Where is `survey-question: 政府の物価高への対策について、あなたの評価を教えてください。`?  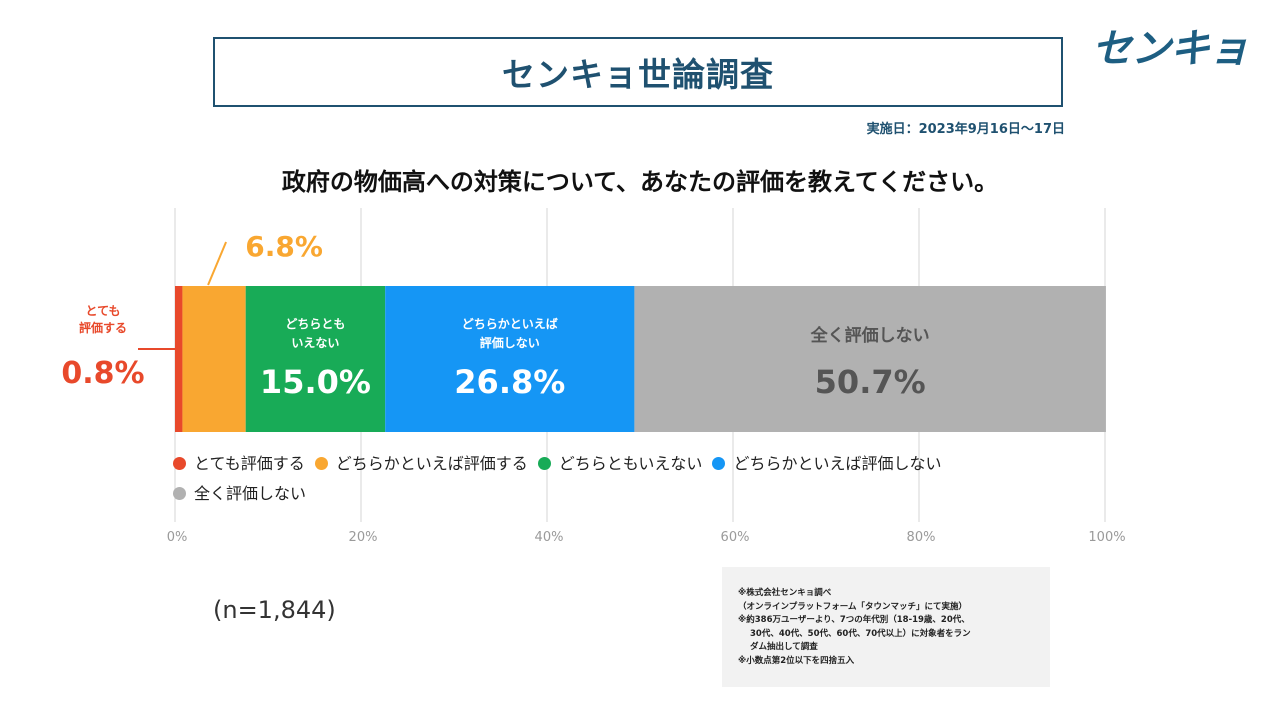 survey-question: 政府の物価高への対策について、あなたの評価を教えてください。 is located at coordinates (640, 182).